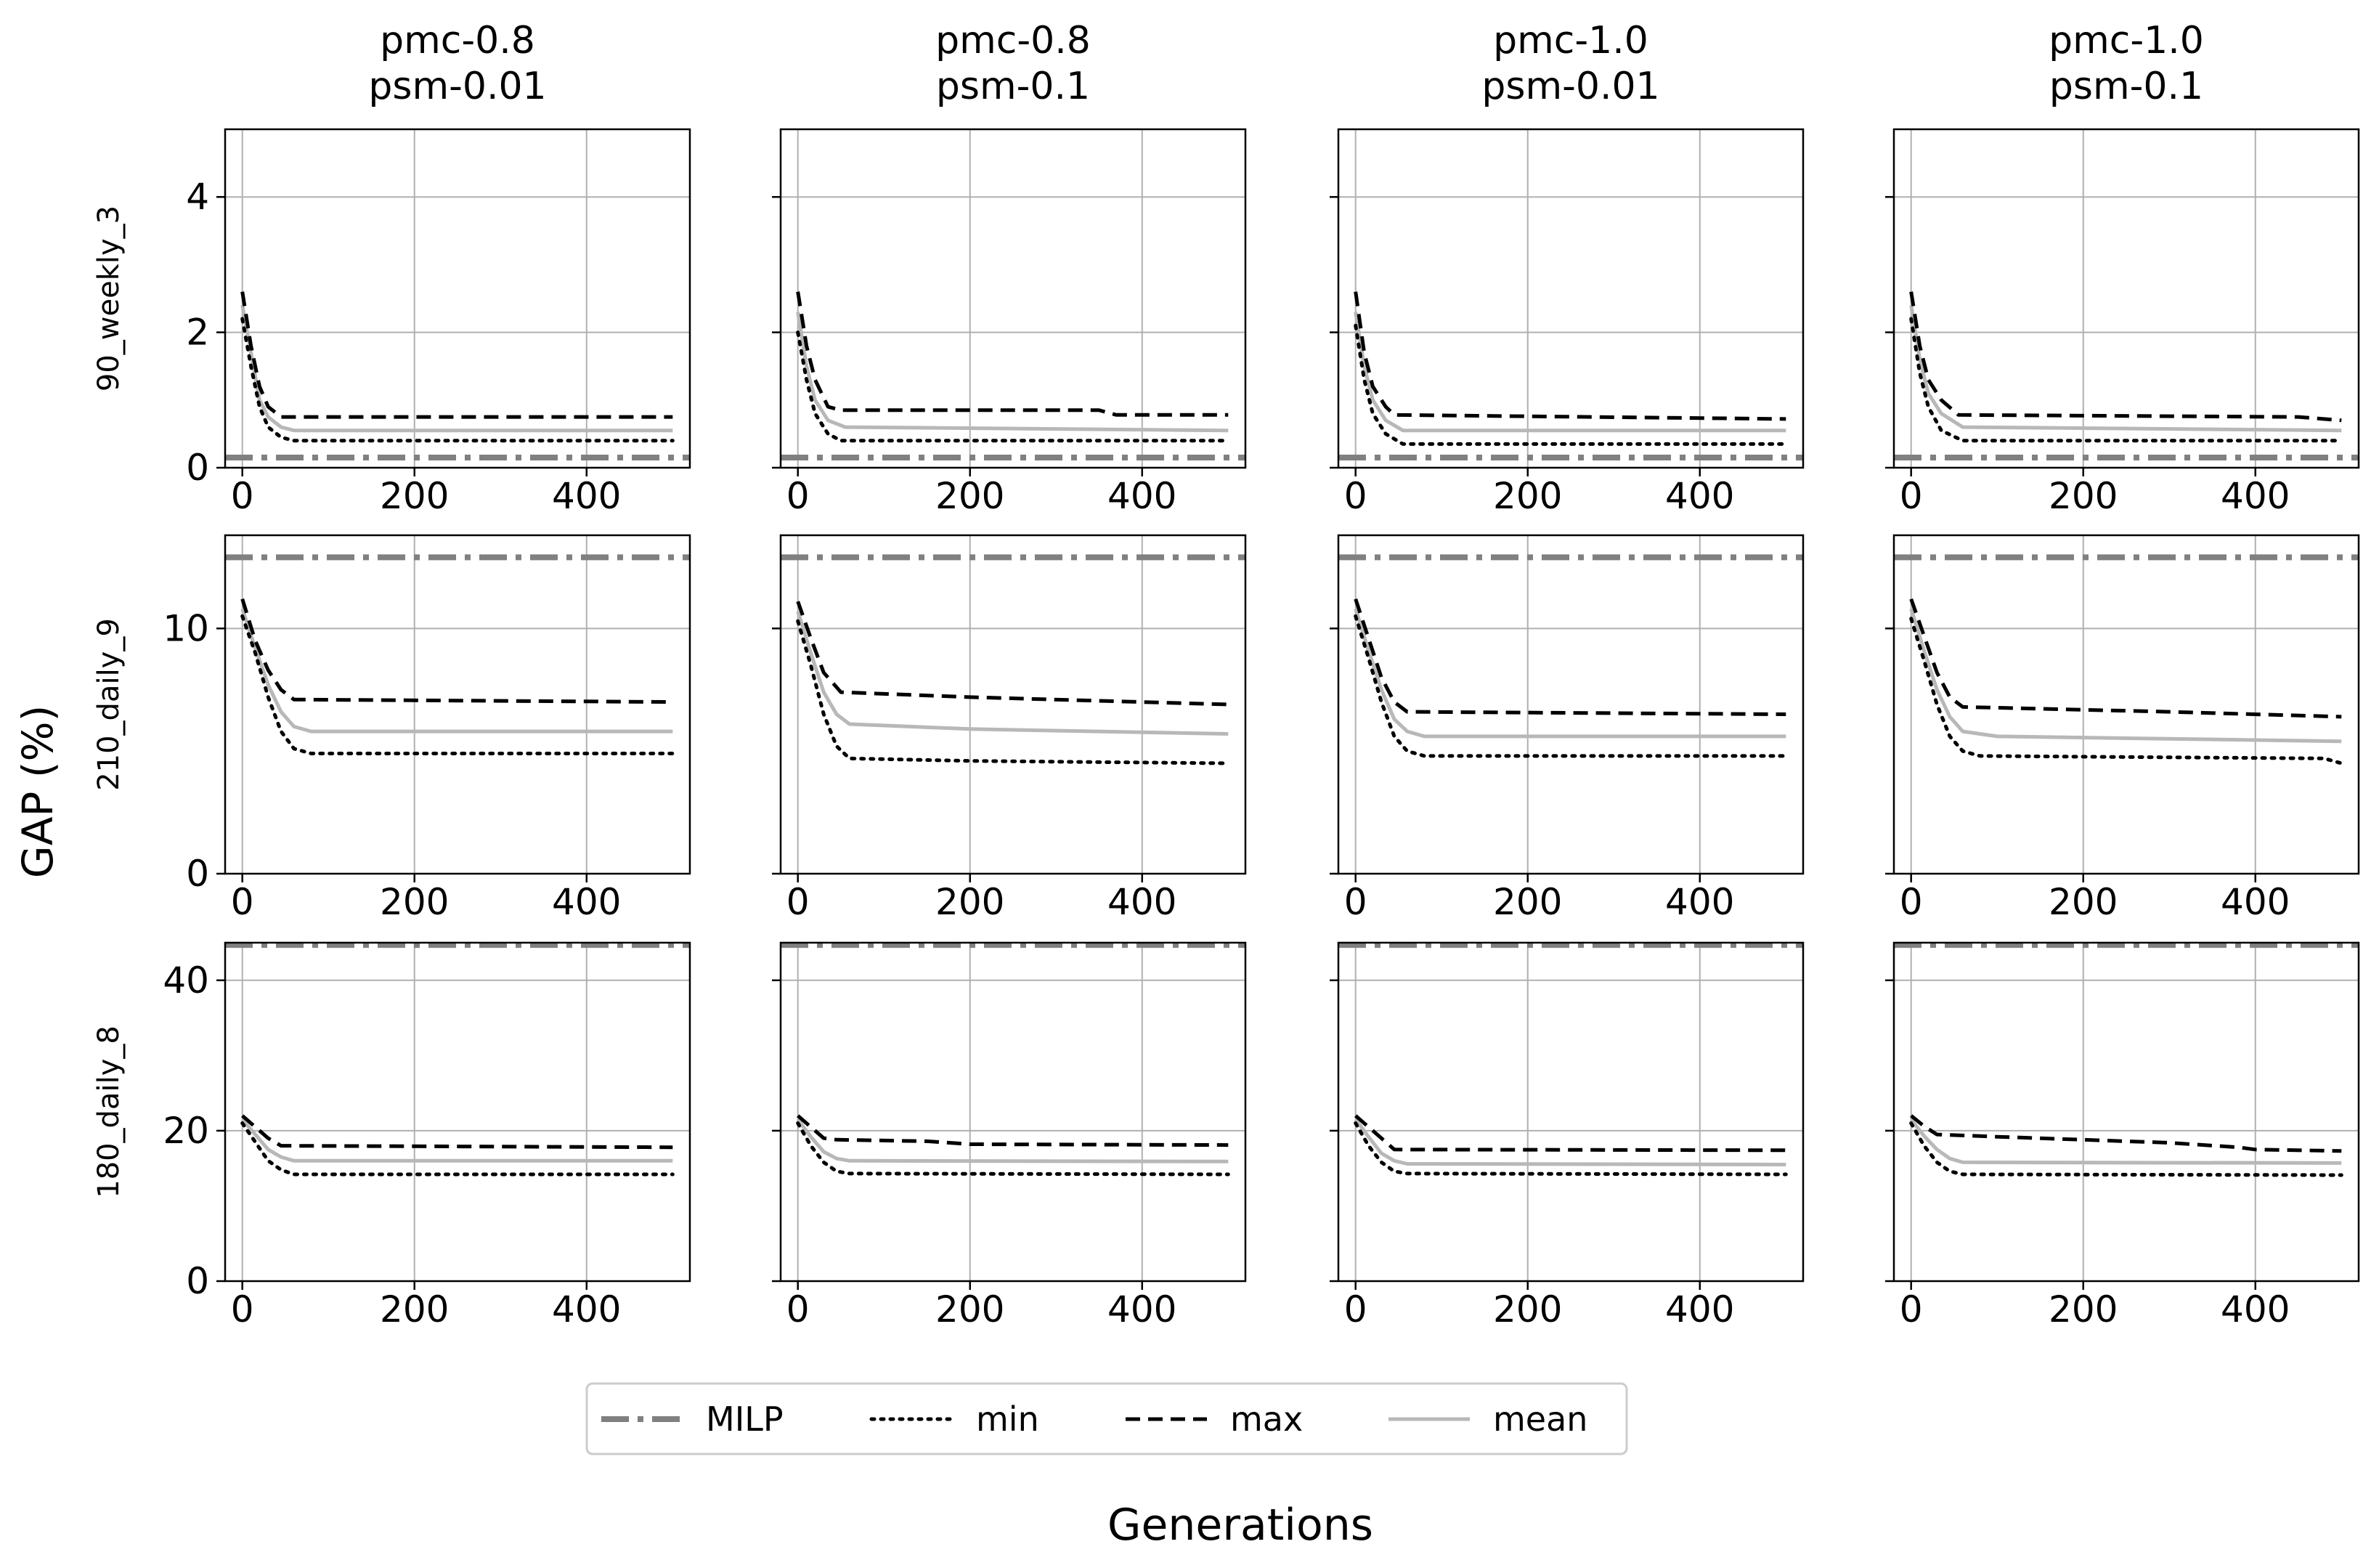  What do you see at coordinates (37, 791) in the screenshot?
I see `y-axis-label: GAP (%)` at bounding box center [37, 791].